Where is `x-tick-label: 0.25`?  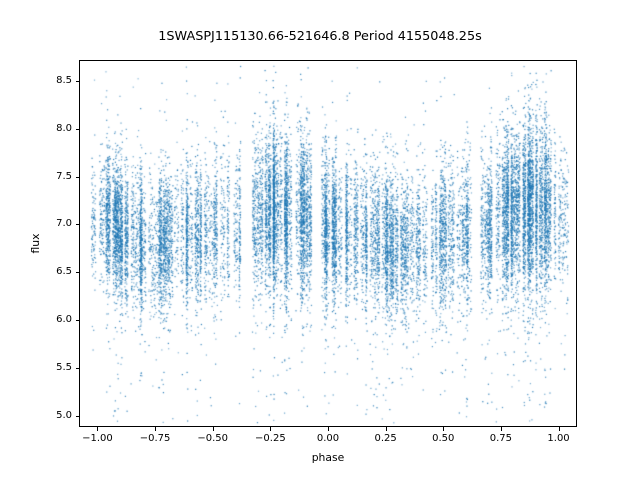 x-tick-label: 0.25 is located at coordinates (385, 438).